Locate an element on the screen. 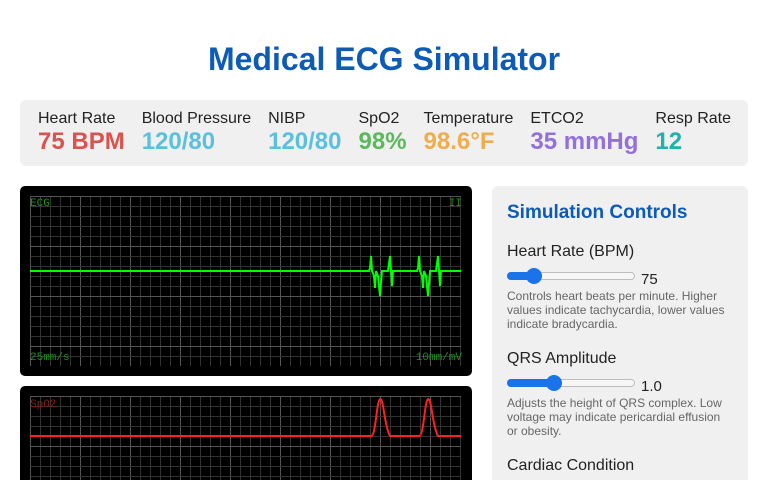 Image resolution: width=768 pixels, height=480 pixels. vital-temperature: Temperature 98.6°F is located at coordinates (469, 137).